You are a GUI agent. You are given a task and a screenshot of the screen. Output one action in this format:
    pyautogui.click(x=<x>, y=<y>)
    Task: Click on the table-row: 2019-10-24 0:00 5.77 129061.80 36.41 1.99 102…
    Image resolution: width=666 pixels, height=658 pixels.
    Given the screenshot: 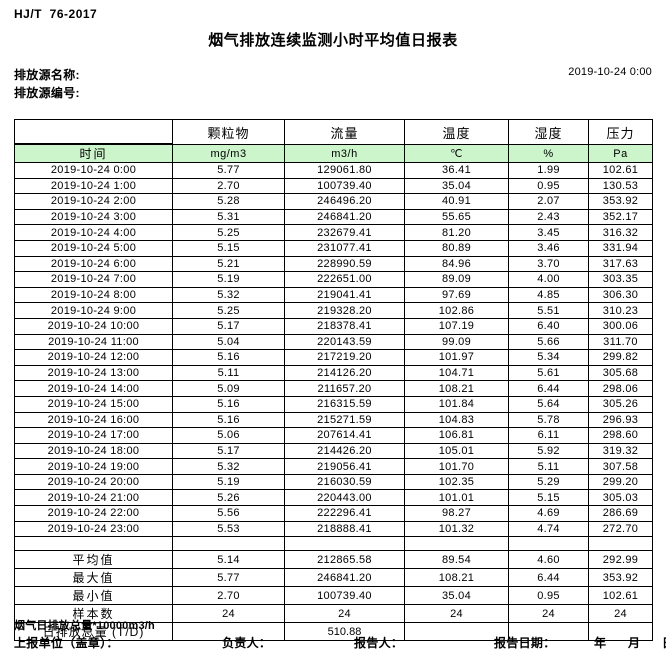 What is the action you would take?
    pyautogui.click(x=333, y=170)
    